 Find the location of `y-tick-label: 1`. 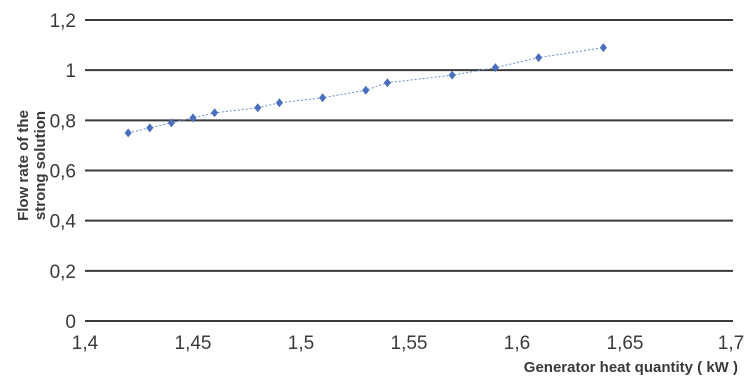

y-tick-label: 1 is located at coordinates (70, 71).